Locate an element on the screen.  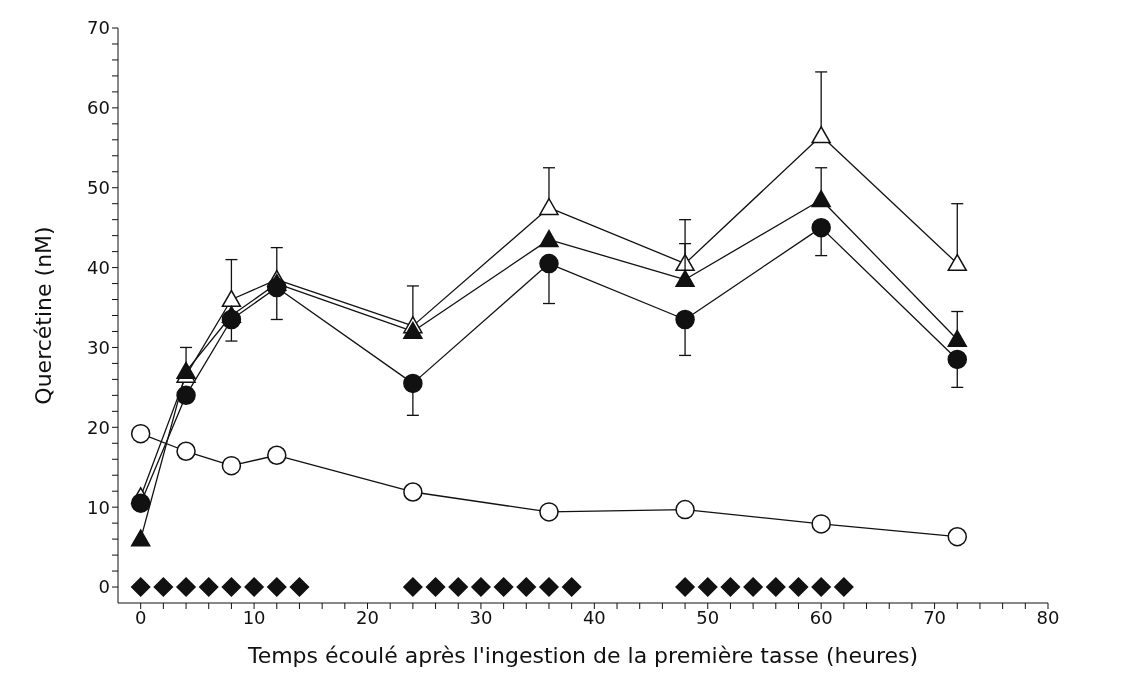
y-tick-label: 40 is located at coordinates (98, 267).